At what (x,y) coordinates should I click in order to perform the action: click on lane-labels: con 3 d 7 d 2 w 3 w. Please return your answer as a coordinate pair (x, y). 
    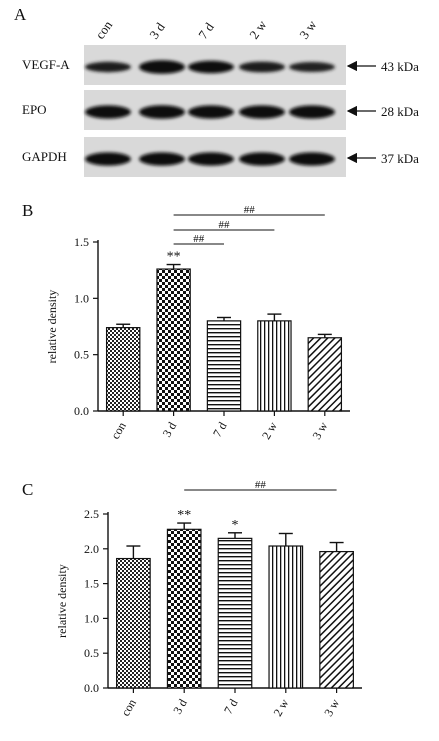
    Looking at the image, I should click on (206, 29).